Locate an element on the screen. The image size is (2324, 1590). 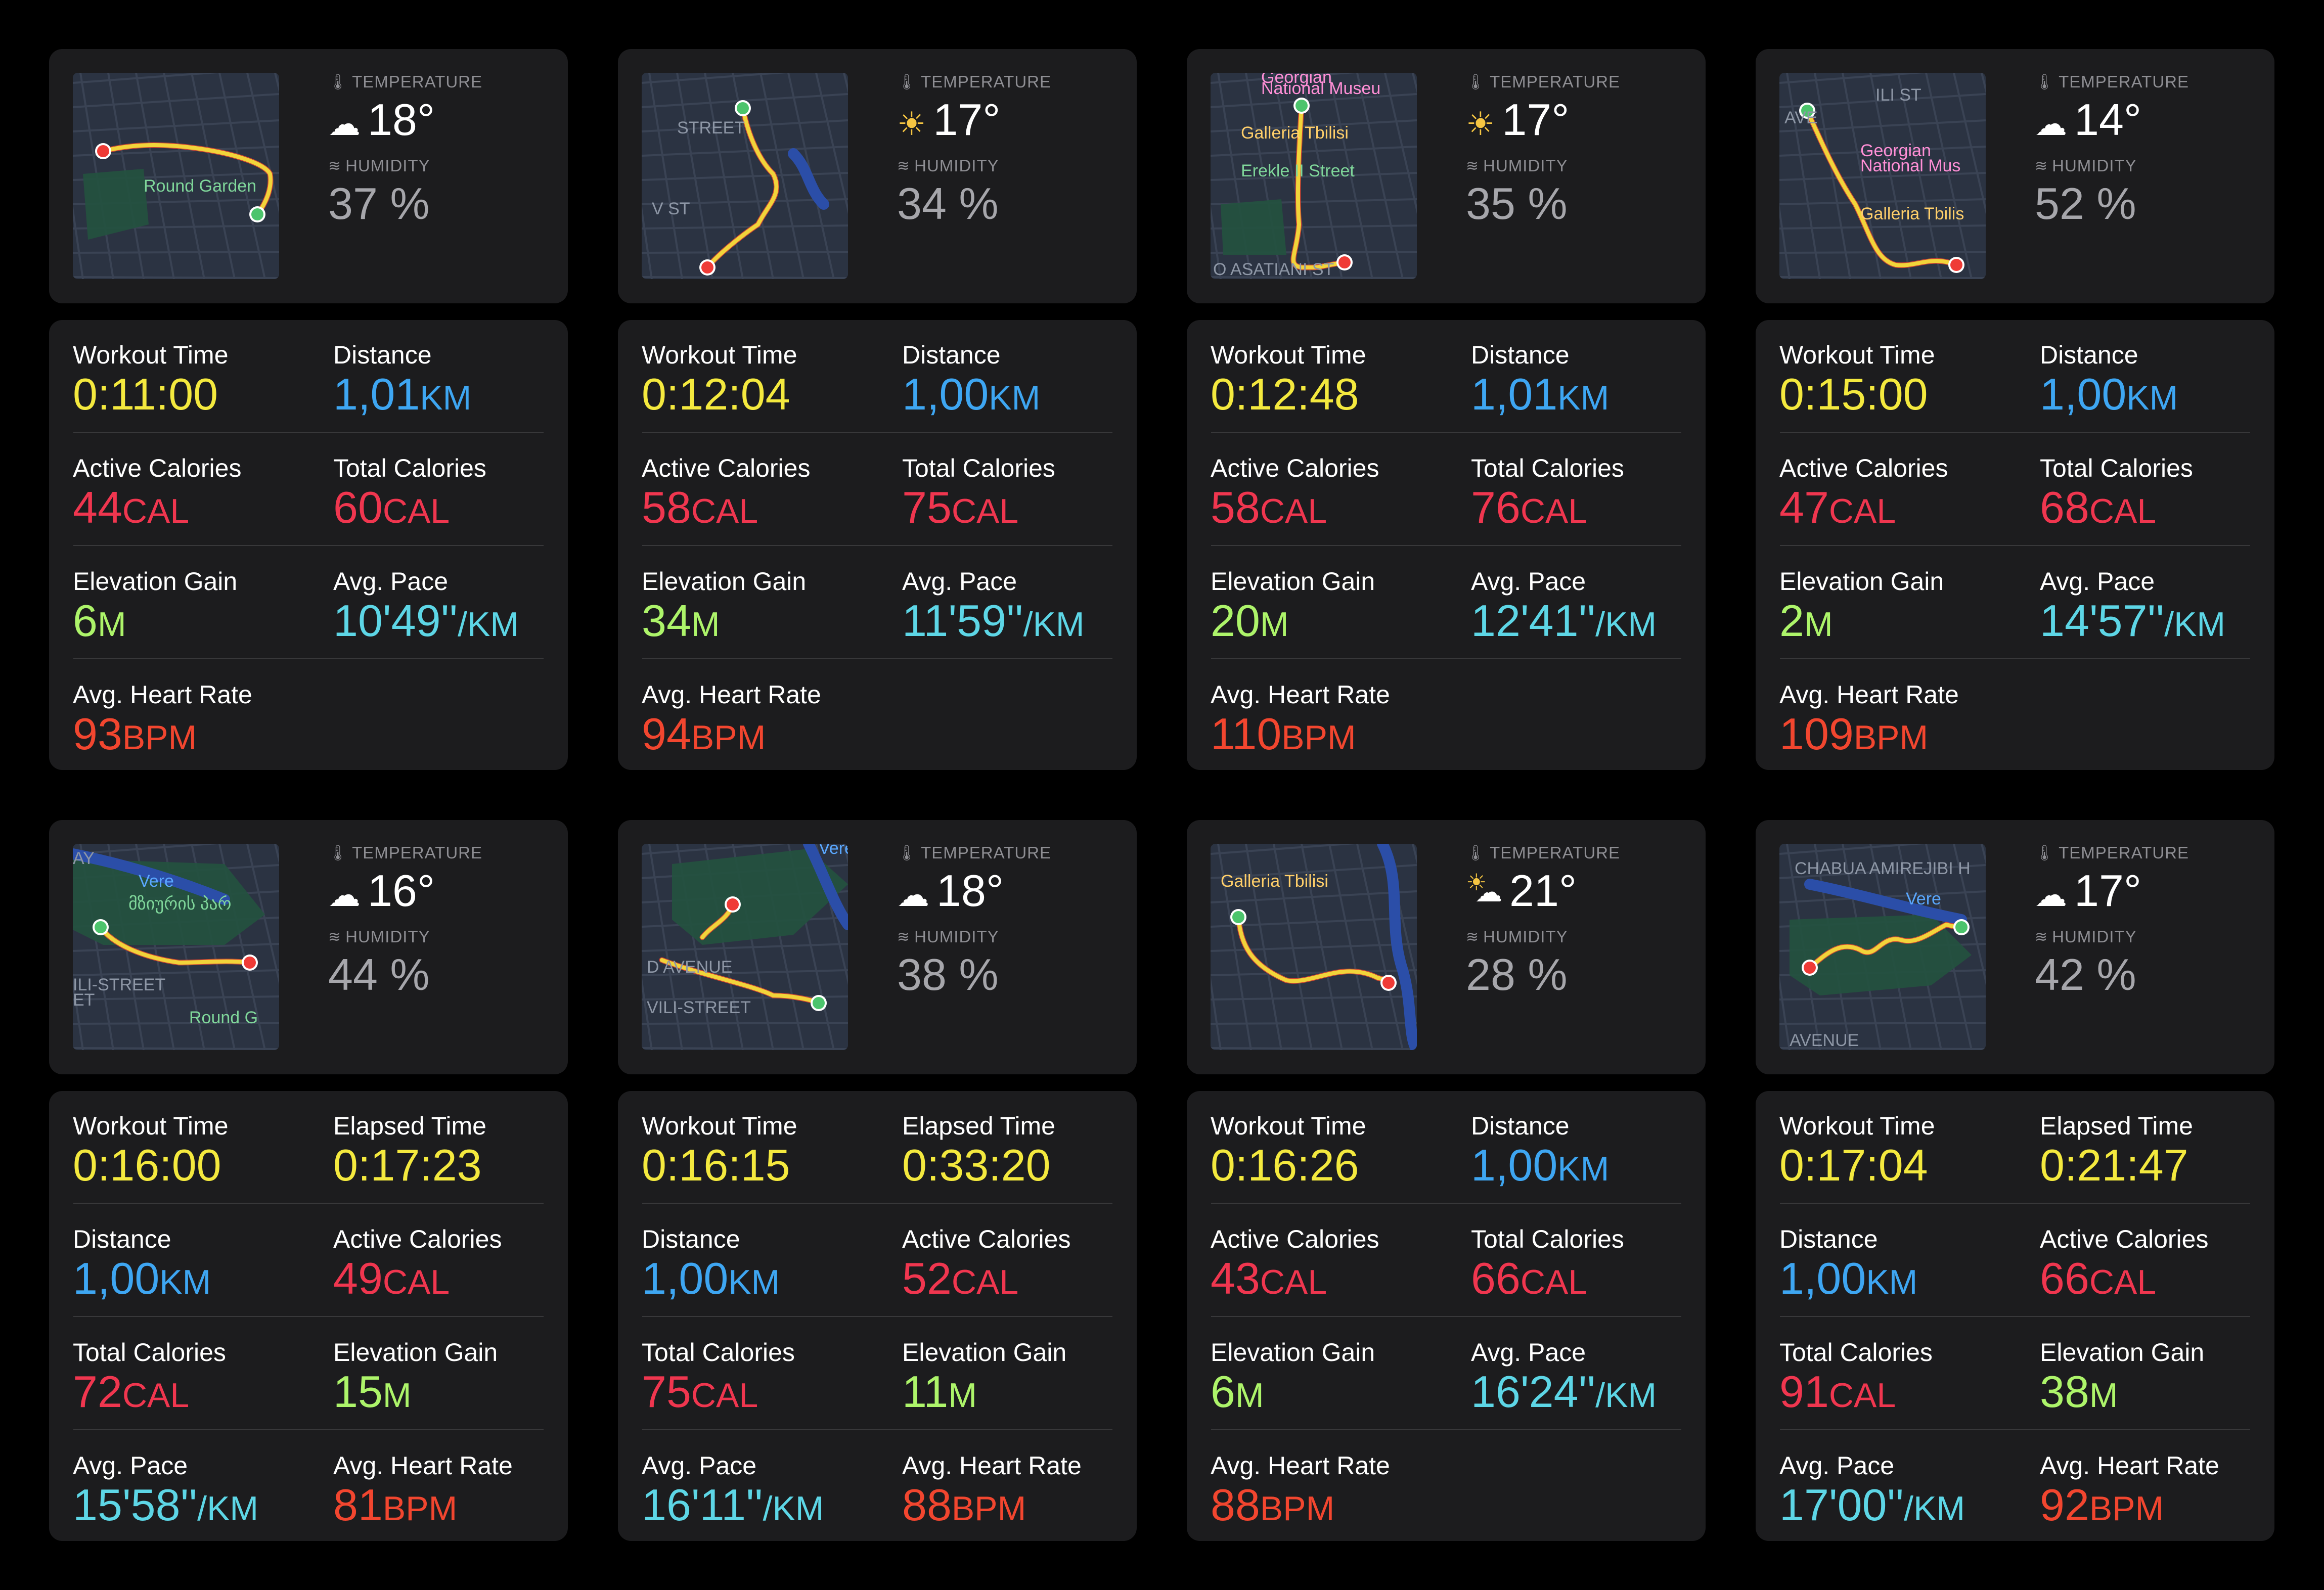
metric-value: 75CAL is located at coordinates (700, 1392).